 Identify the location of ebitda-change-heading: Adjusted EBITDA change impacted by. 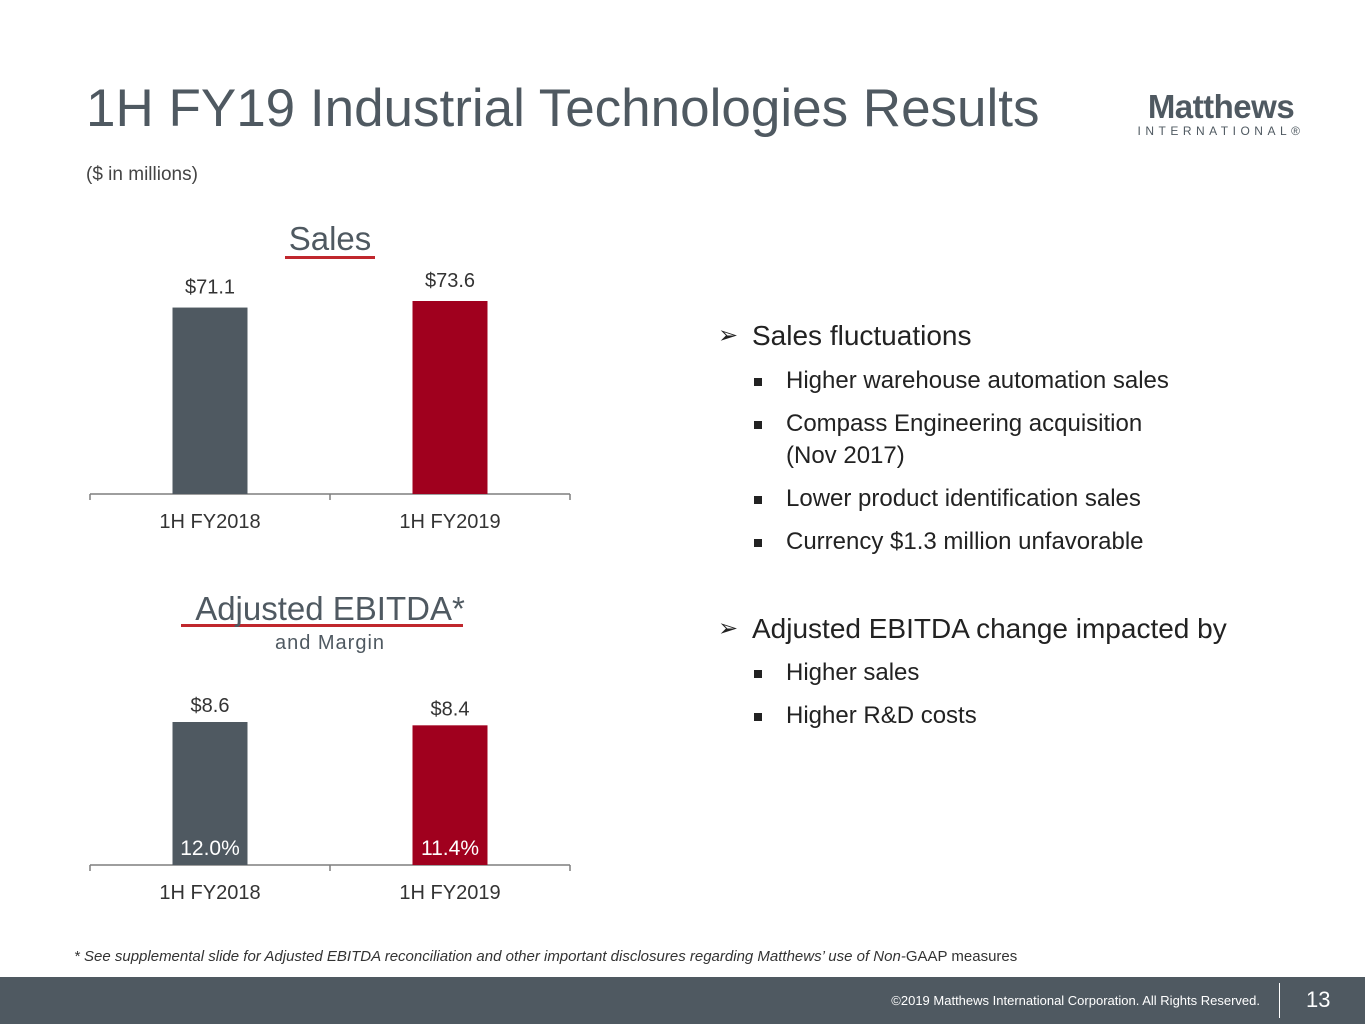
(1028, 629).